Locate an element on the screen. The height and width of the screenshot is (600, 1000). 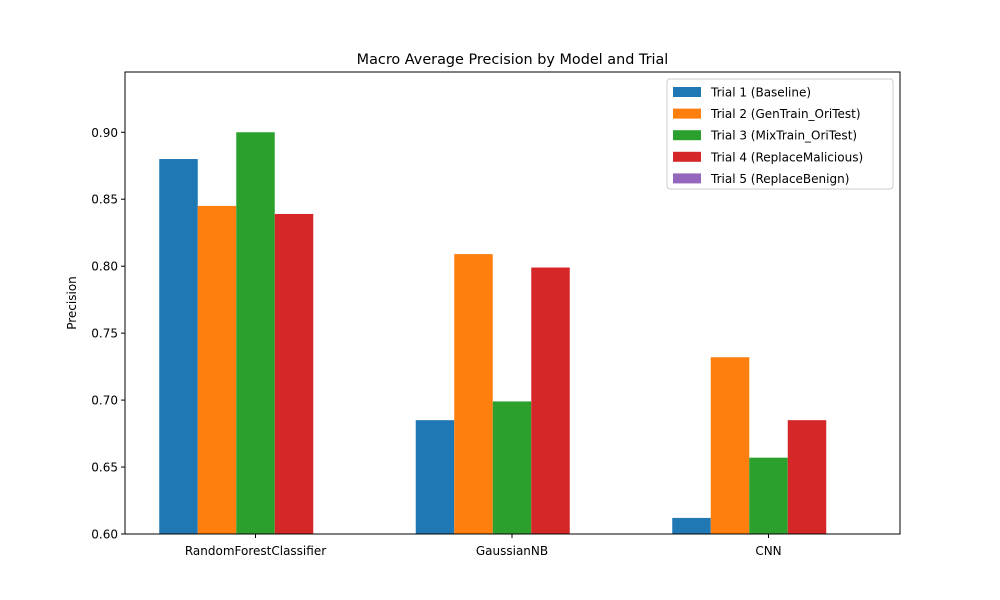
bar-trial2-randomforestclassifier is located at coordinates (217, 369).